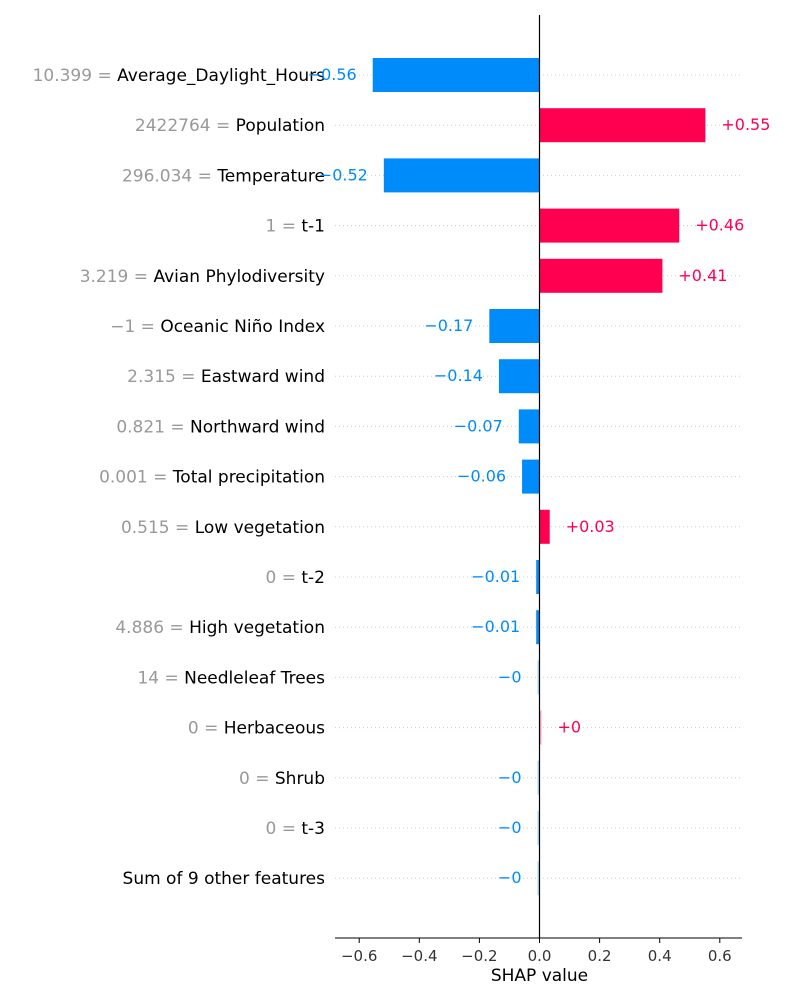  I want to click on y-tick-label: 0 = t-3, so click(296, 829).